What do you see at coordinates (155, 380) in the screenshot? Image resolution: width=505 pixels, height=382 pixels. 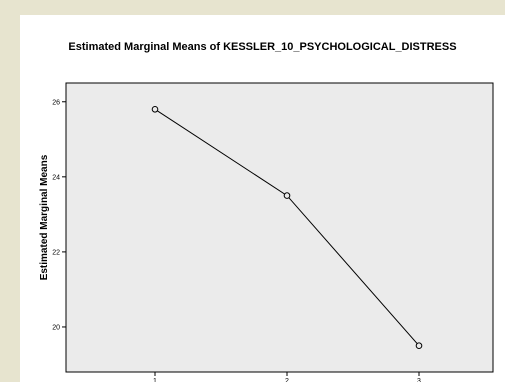 I see `x-tick-label: 1` at bounding box center [155, 380].